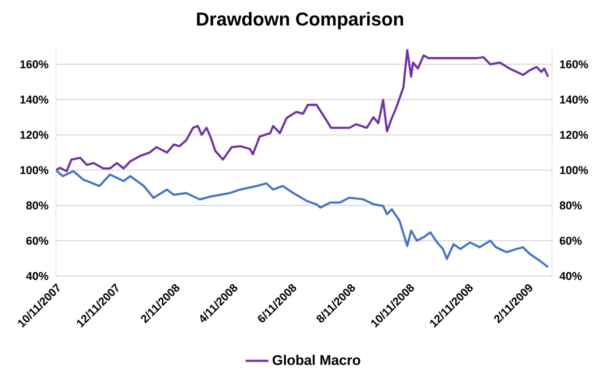  Describe the element at coordinates (37, 205) in the screenshot. I see `y-tick-label: 80%` at that location.